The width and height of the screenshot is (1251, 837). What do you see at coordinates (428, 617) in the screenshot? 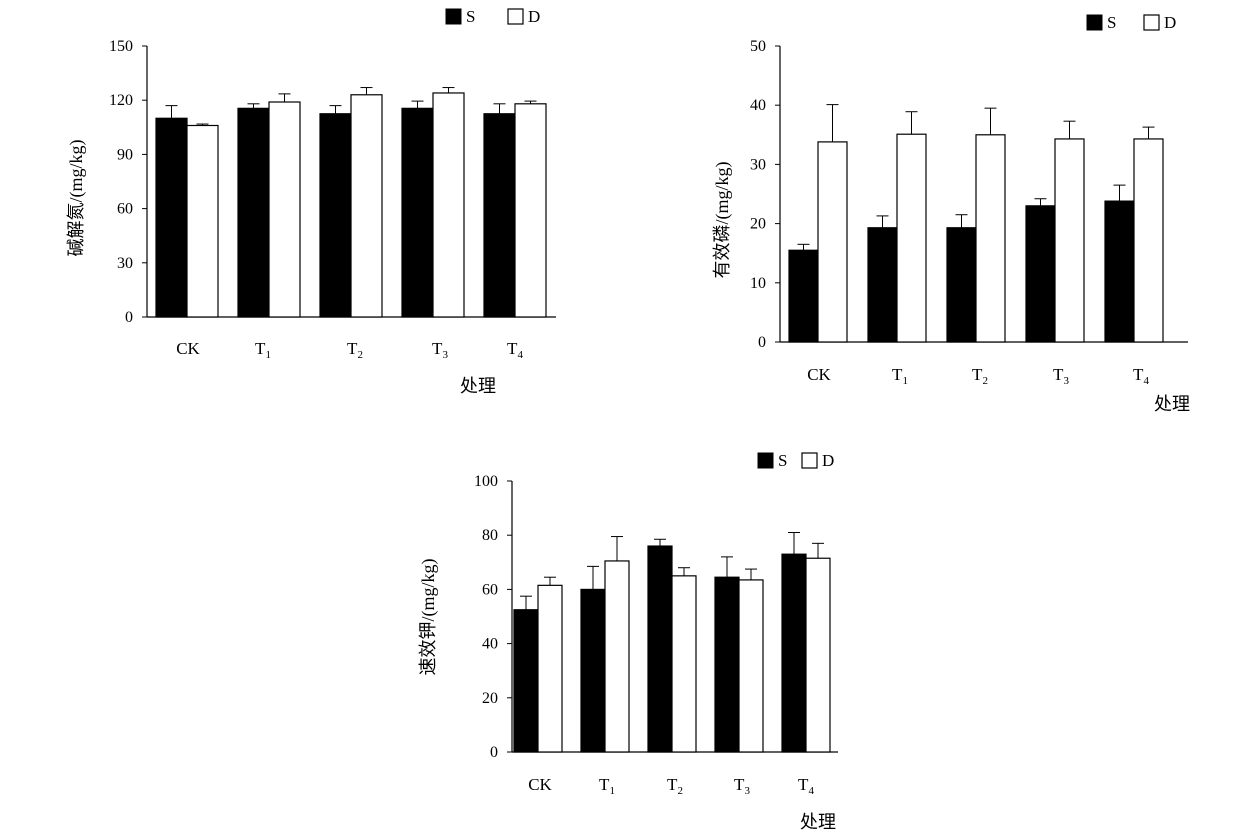
I see `y-axis-title: 速效钾/(mg/kg)` at bounding box center [428, 617].